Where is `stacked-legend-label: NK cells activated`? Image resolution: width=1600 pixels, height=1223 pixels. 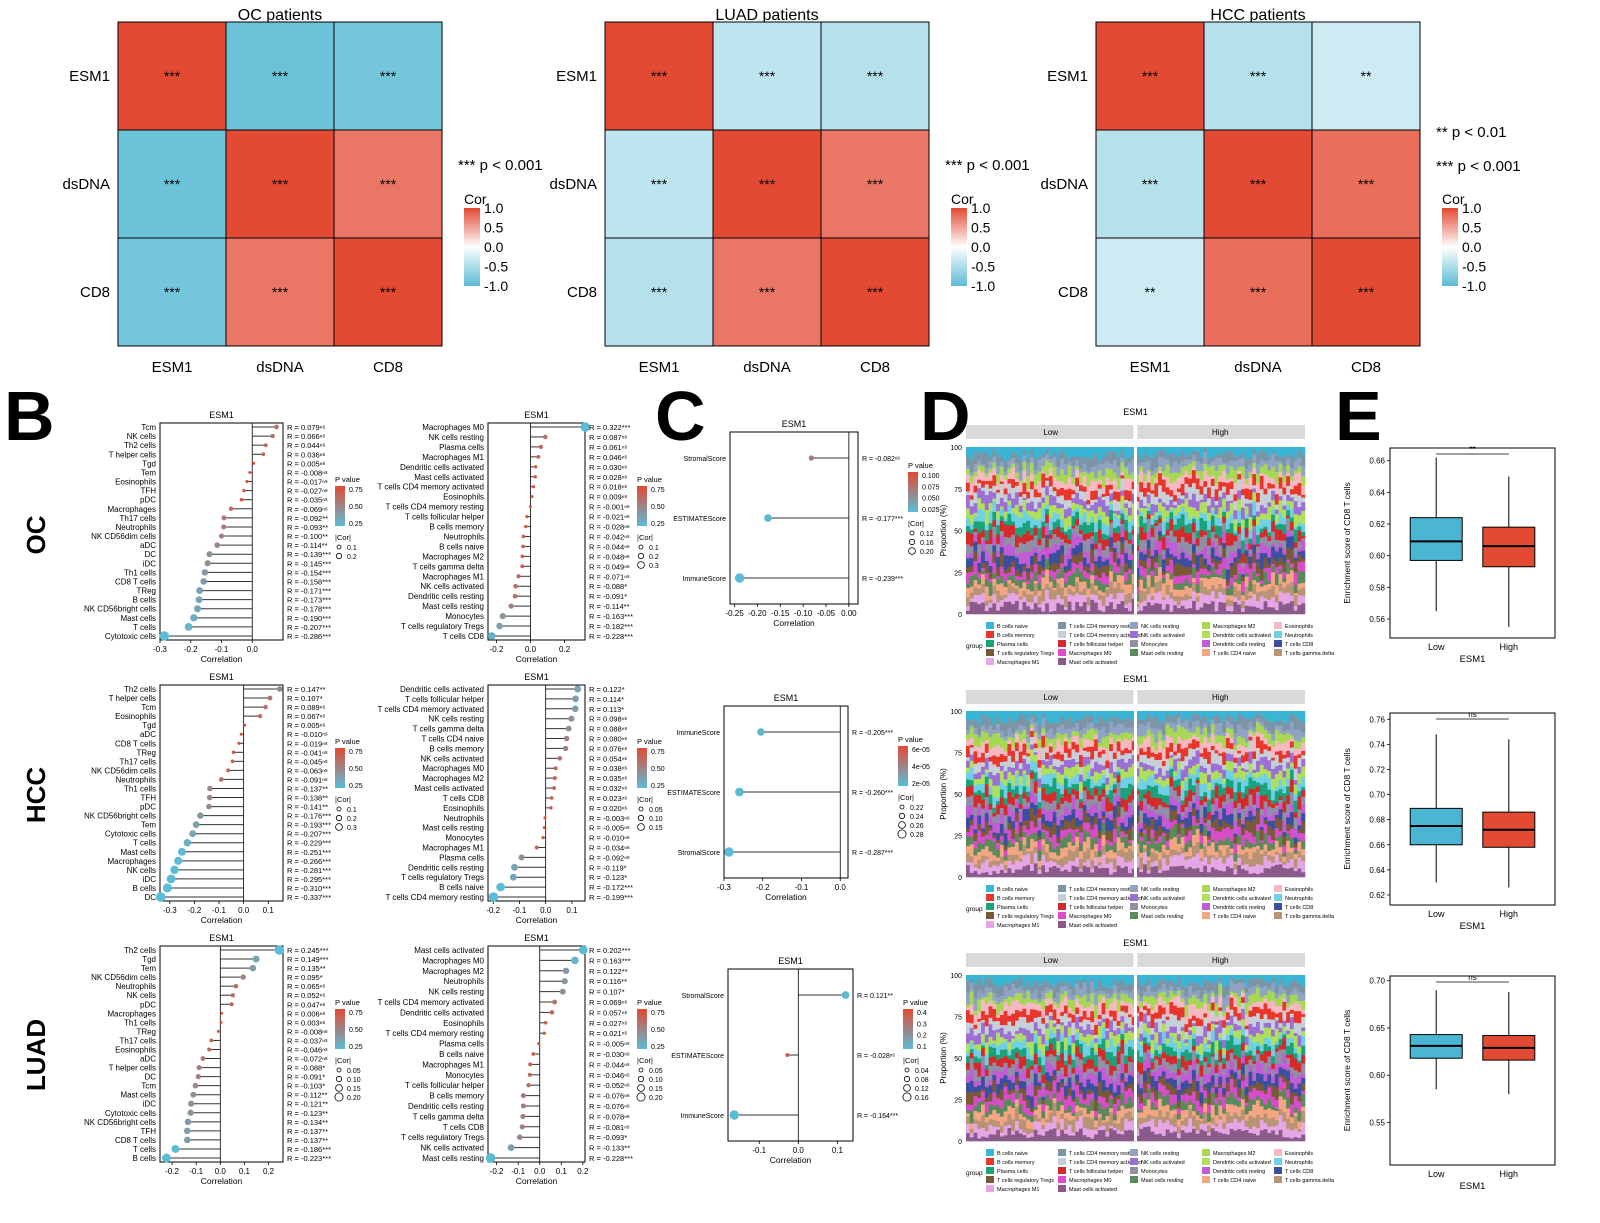
stacked-legend-label: NK cells activated is located at coordinates (1163, 636).